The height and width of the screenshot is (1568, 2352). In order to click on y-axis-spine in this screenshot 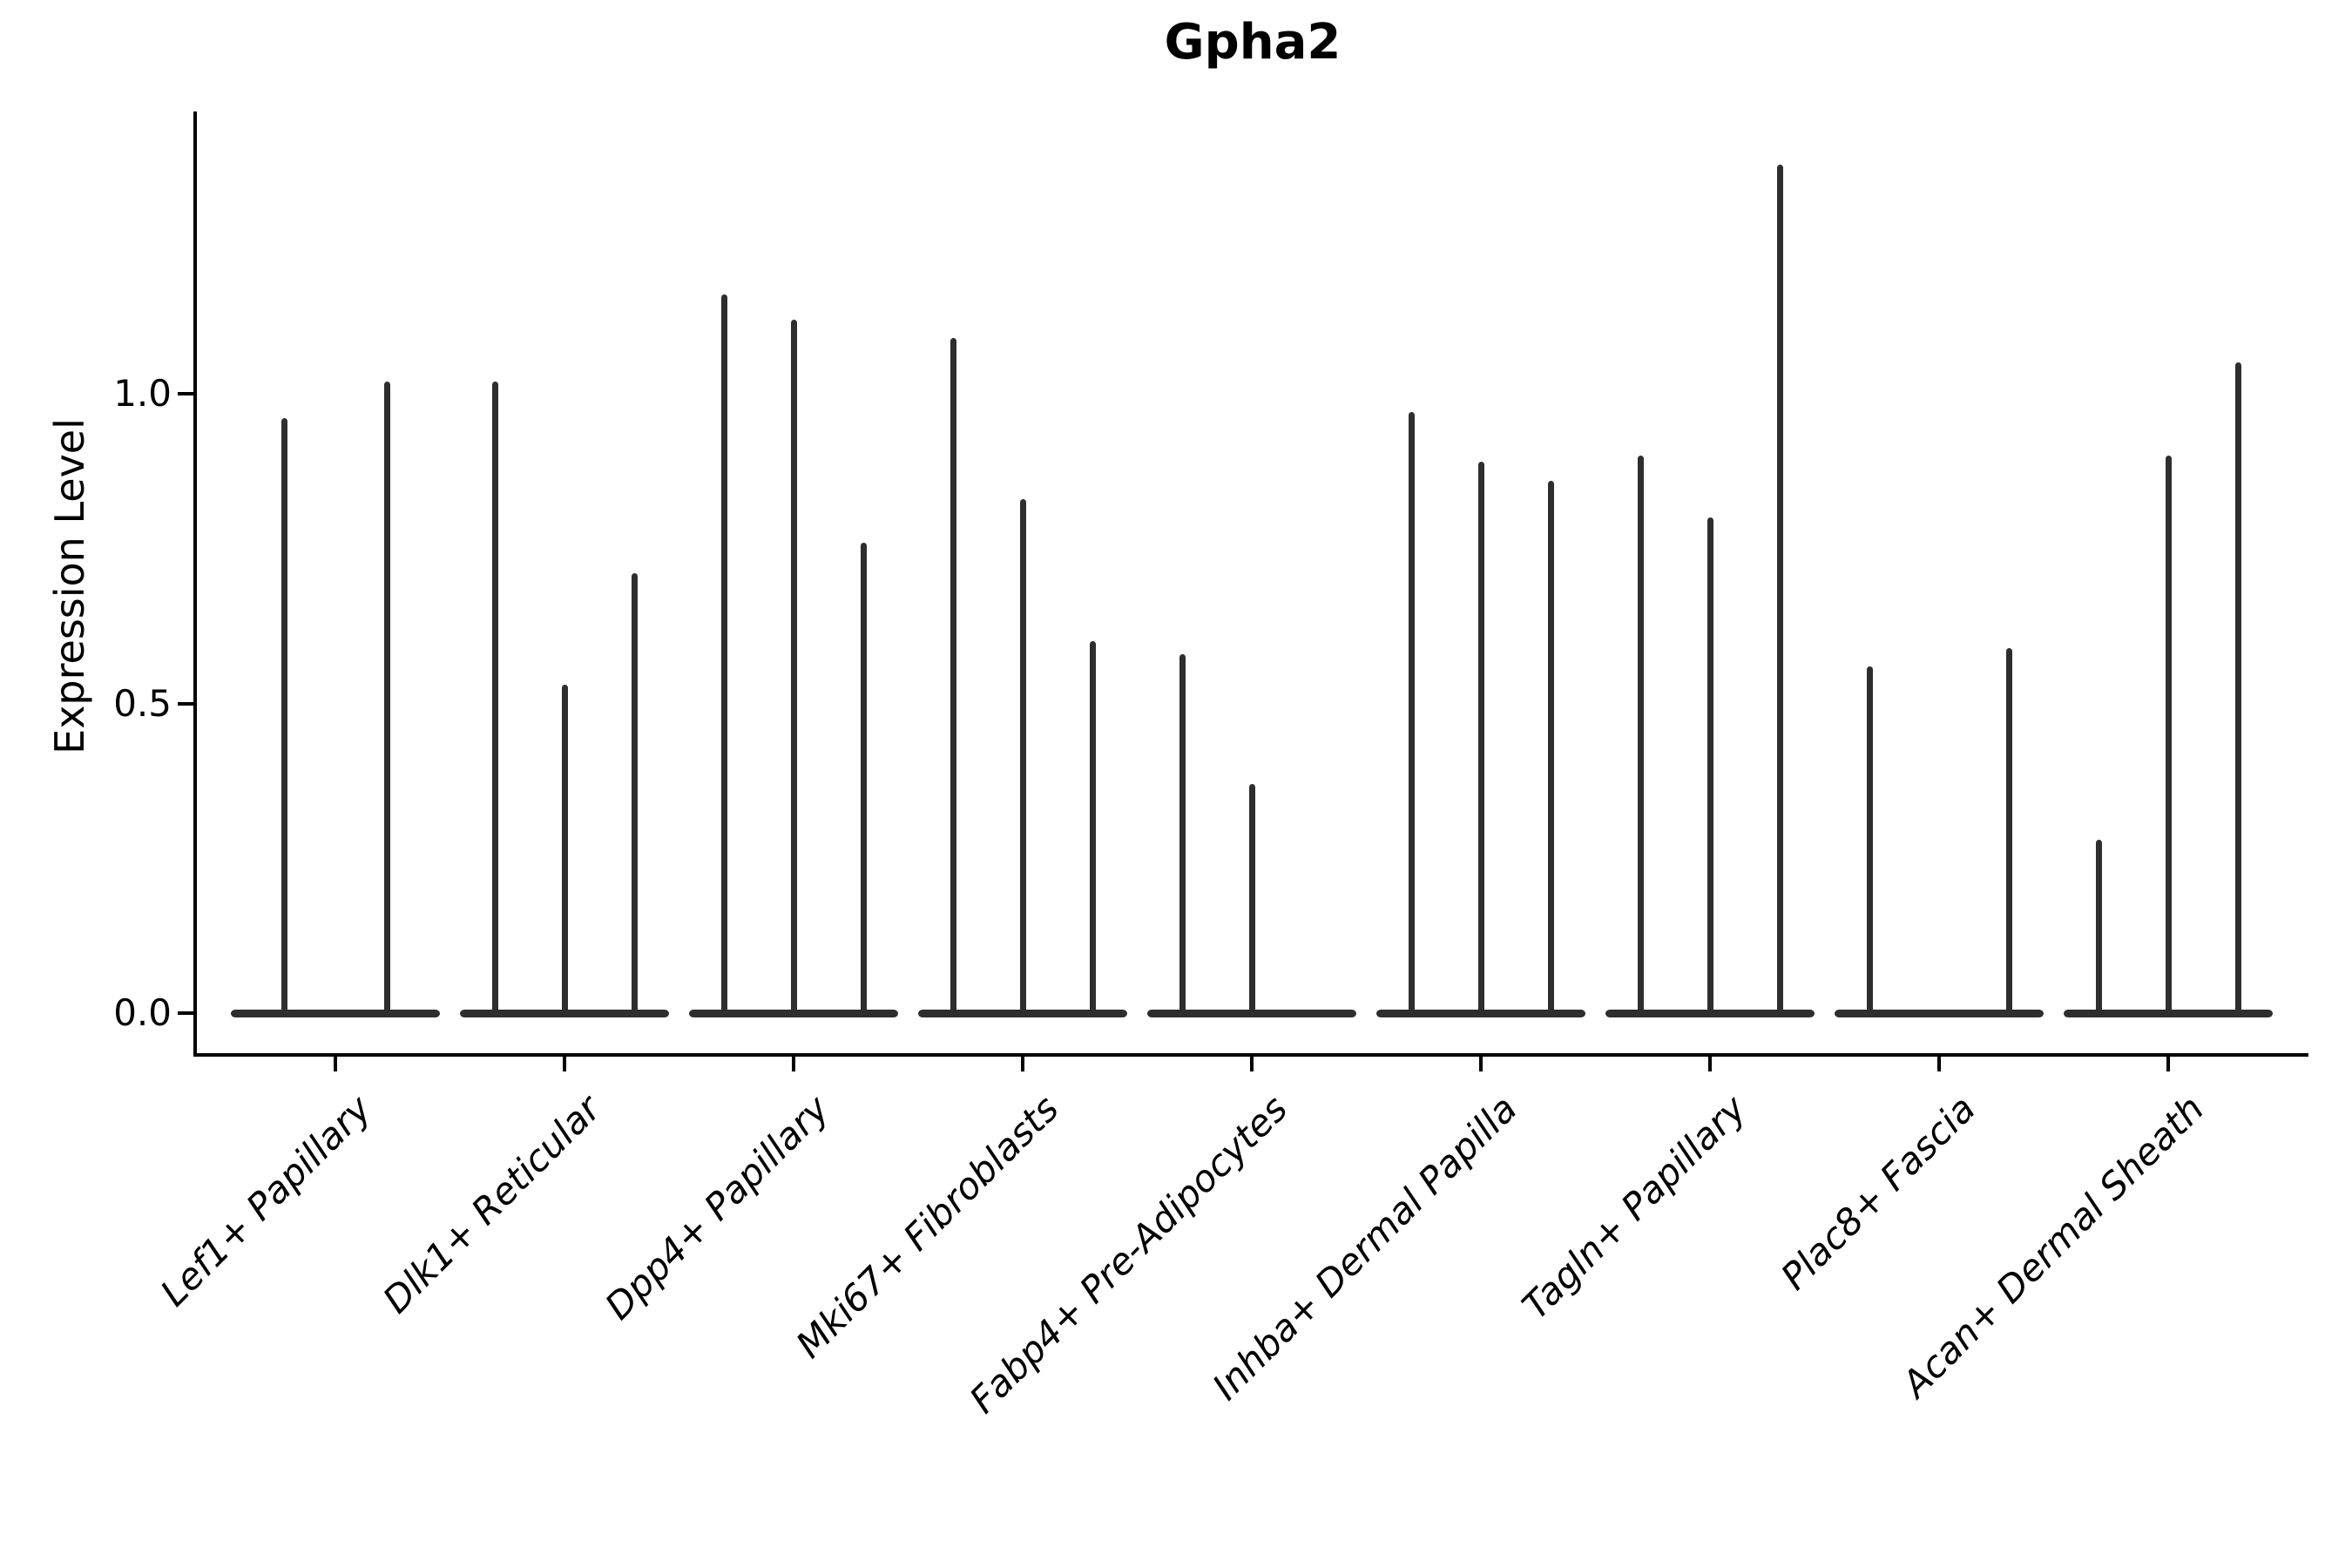, I will do `click(195, 584)`.